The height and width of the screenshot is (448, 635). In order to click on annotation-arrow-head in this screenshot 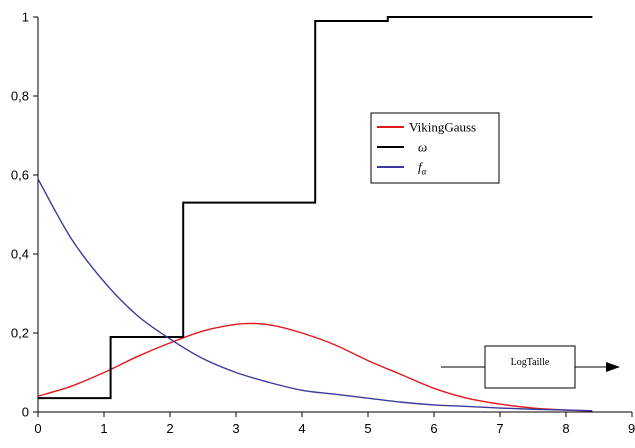, I will do `click(613, 367)`.